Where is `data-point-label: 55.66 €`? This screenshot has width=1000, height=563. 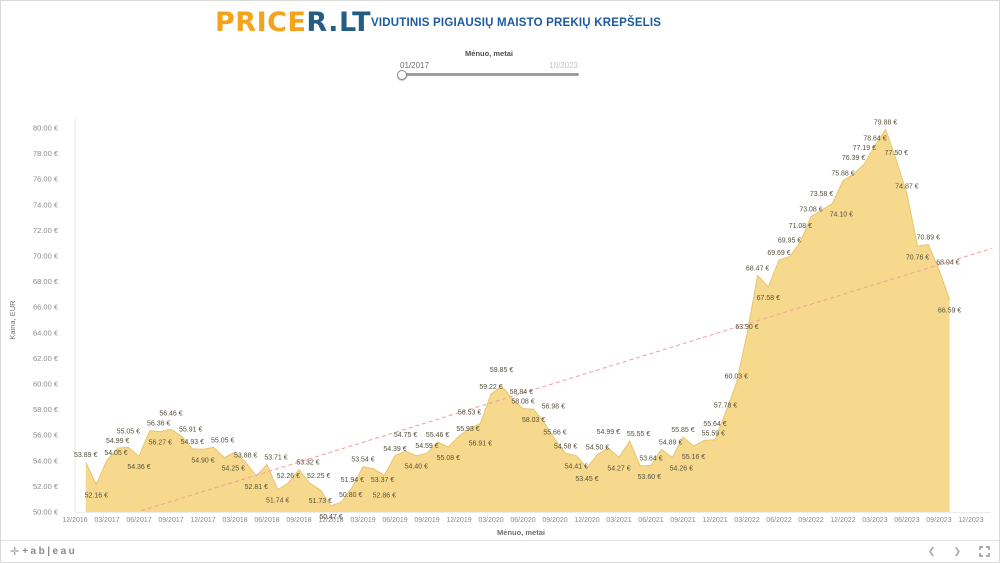
data-point-label: 55.66 € is located at coordinates (554, 433).